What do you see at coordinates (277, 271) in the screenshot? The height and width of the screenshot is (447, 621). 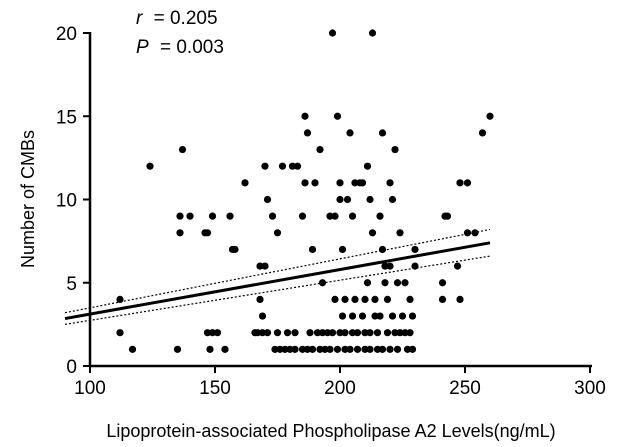 I see `confidence-upper-line` at bounding box center [277, 271].